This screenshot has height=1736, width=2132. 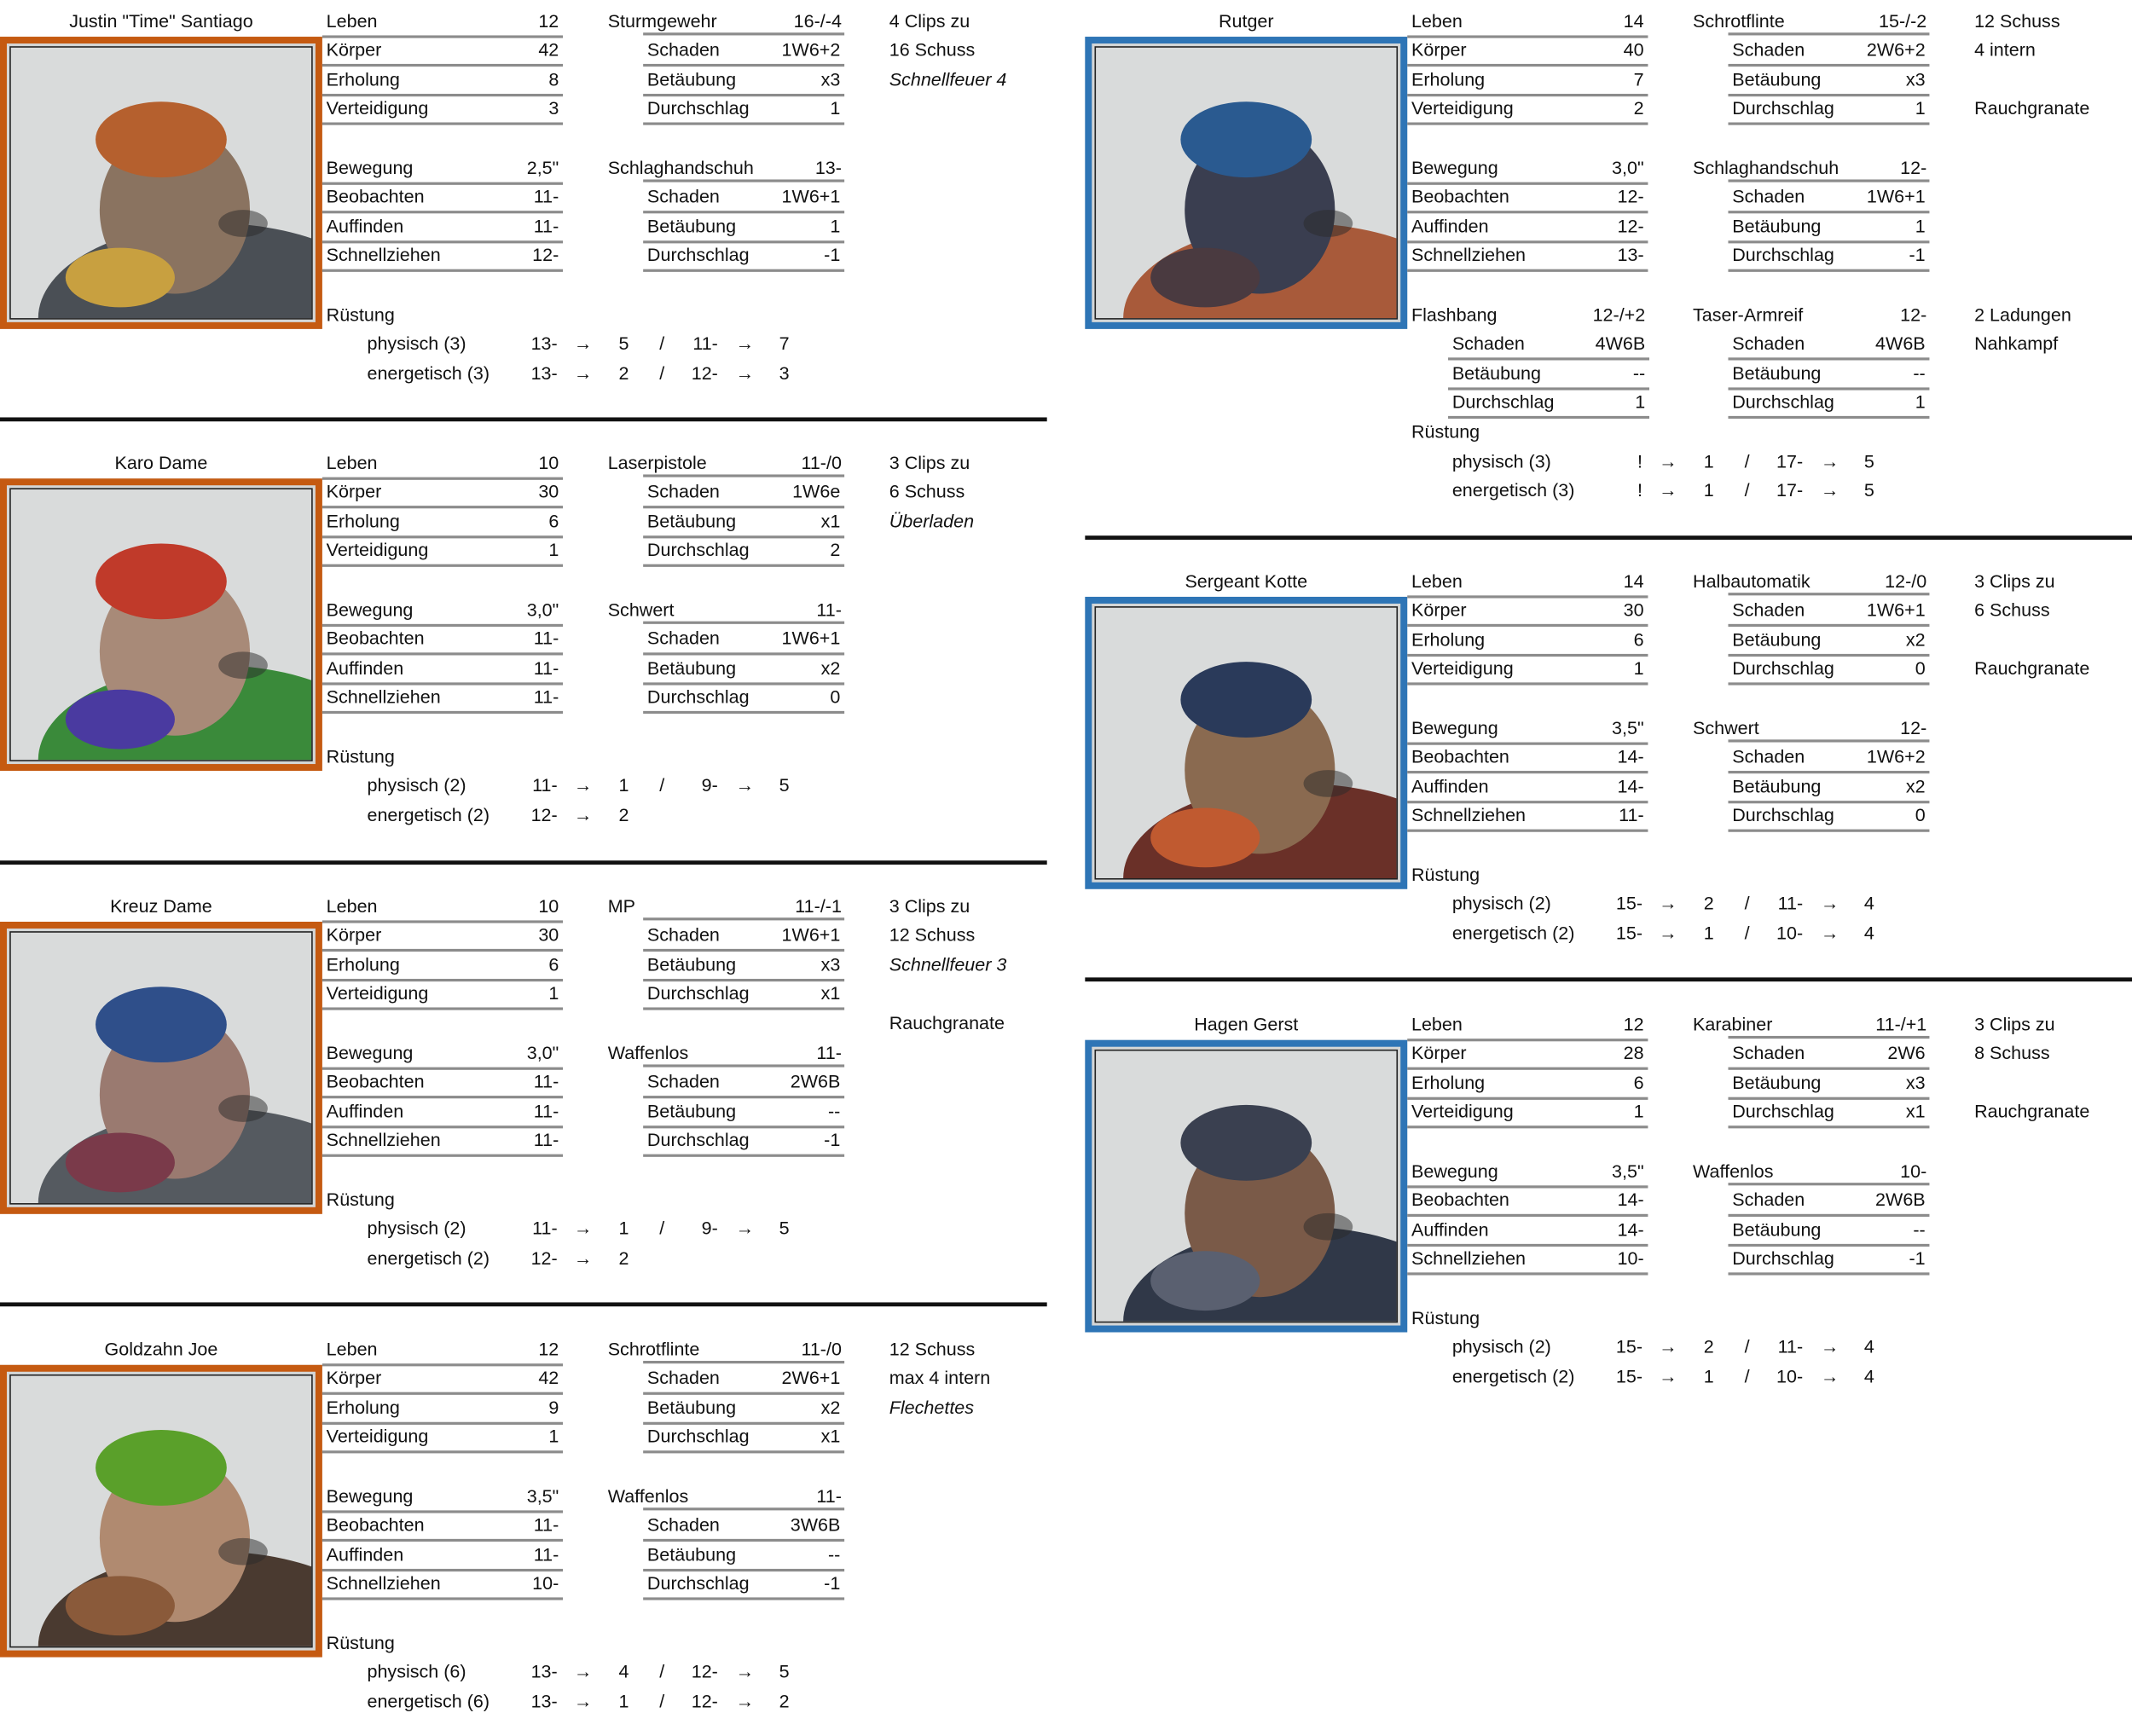 What do you see at coordinates (744, 552) in the screenshot?
I see `weapon-stat-row: Durchschlag 2` at bounding box center [744, 552].